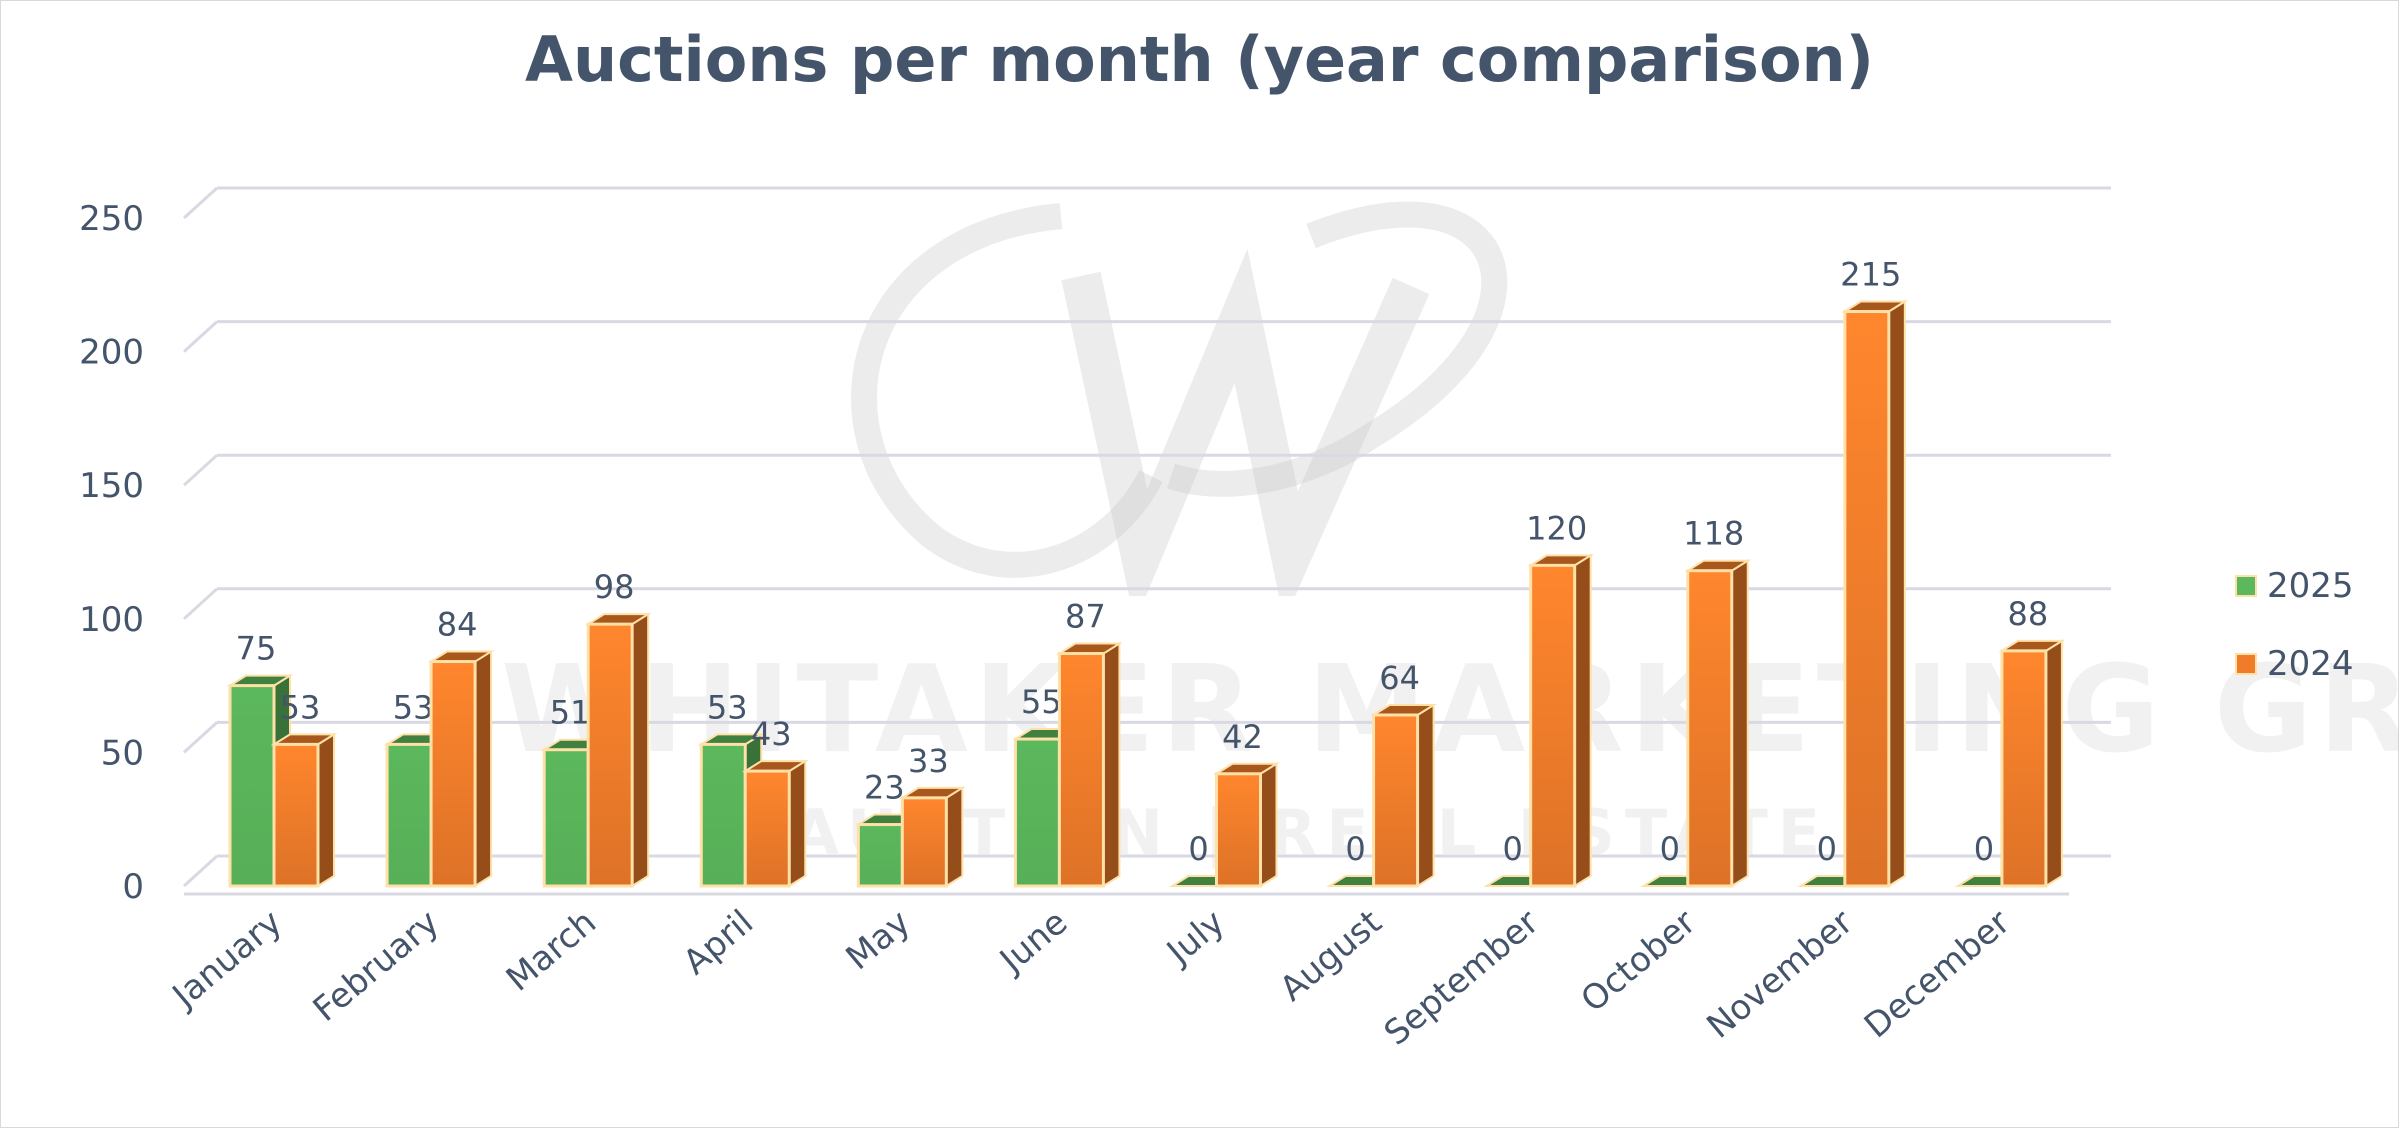 The height and width of the screenshot is (1128, 2399). Describe the element at coordinates (1033, 942) in the screenshot. I see `x-tick-label: June` at that location.